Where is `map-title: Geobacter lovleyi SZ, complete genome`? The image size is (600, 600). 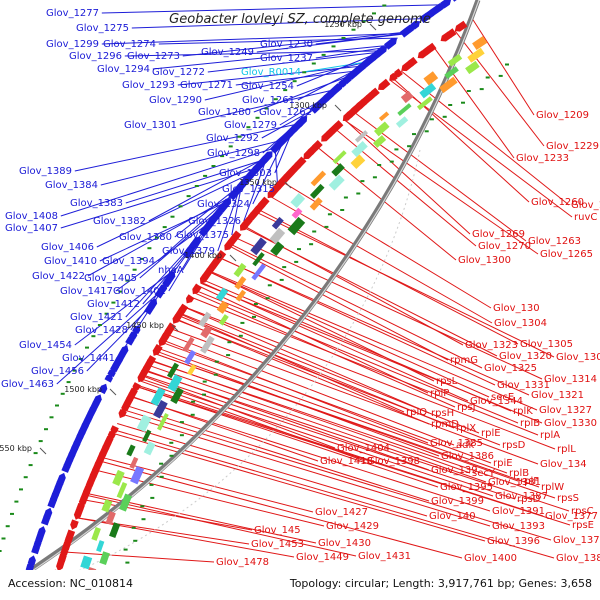
map-title: Geobacter lovleyi SZ, complete genome is located at coordinates (300, 19).